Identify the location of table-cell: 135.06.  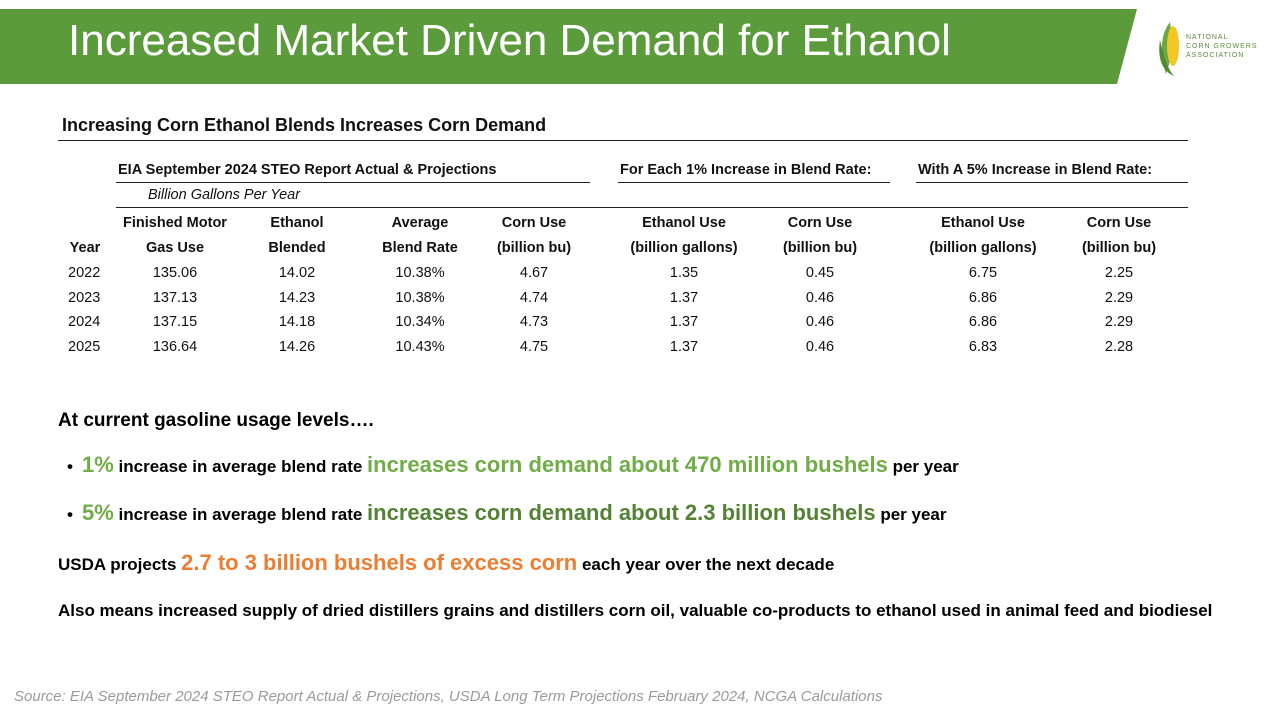
(175, 273).